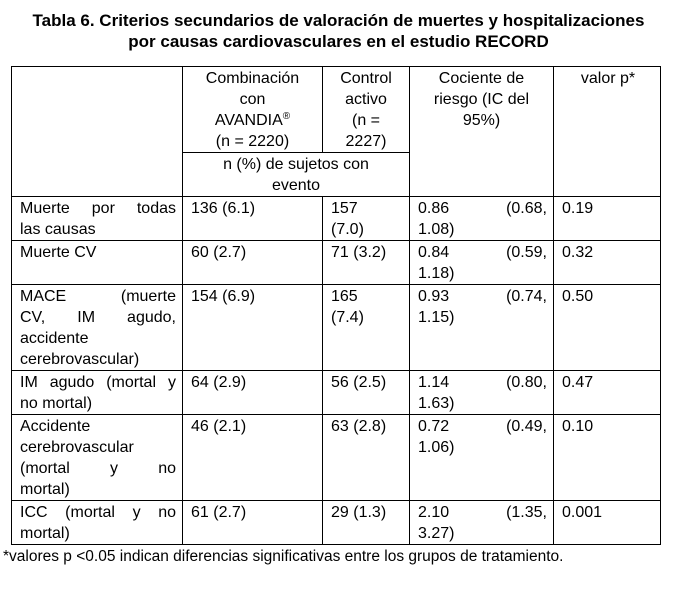 This screenshot has width=677, height=589. What do you see at coordinates (347, 317) in the screenshot?
I see `control-value-line: (7.4)` at bounding box center [347, 317].